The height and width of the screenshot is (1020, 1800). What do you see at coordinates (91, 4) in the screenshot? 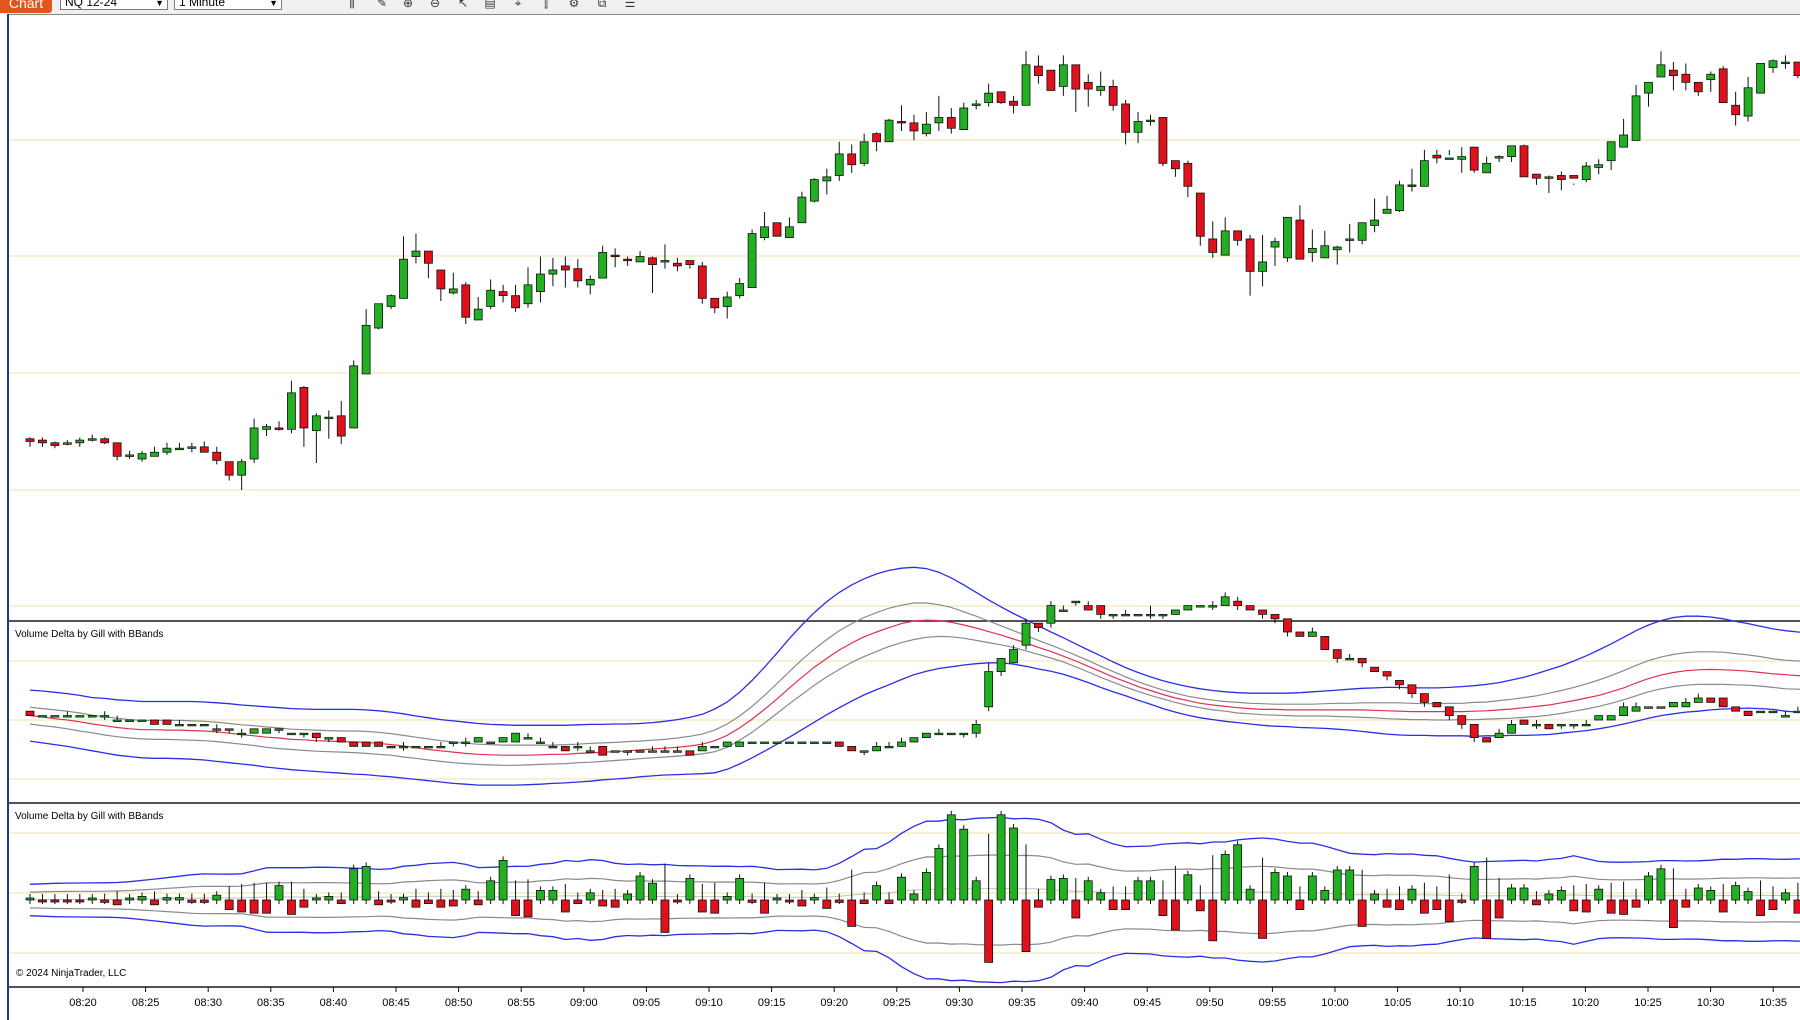
I see `instrument-value: NQ 12-24` at bounding box center [91, 4].